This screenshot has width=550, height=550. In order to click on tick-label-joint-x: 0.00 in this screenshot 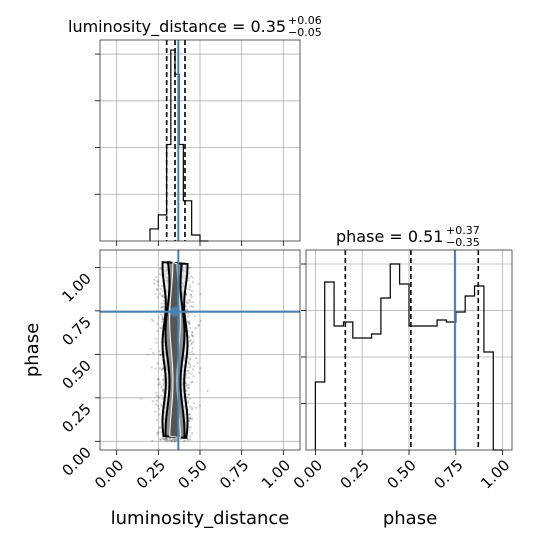, I will do `click(109, 474)`.